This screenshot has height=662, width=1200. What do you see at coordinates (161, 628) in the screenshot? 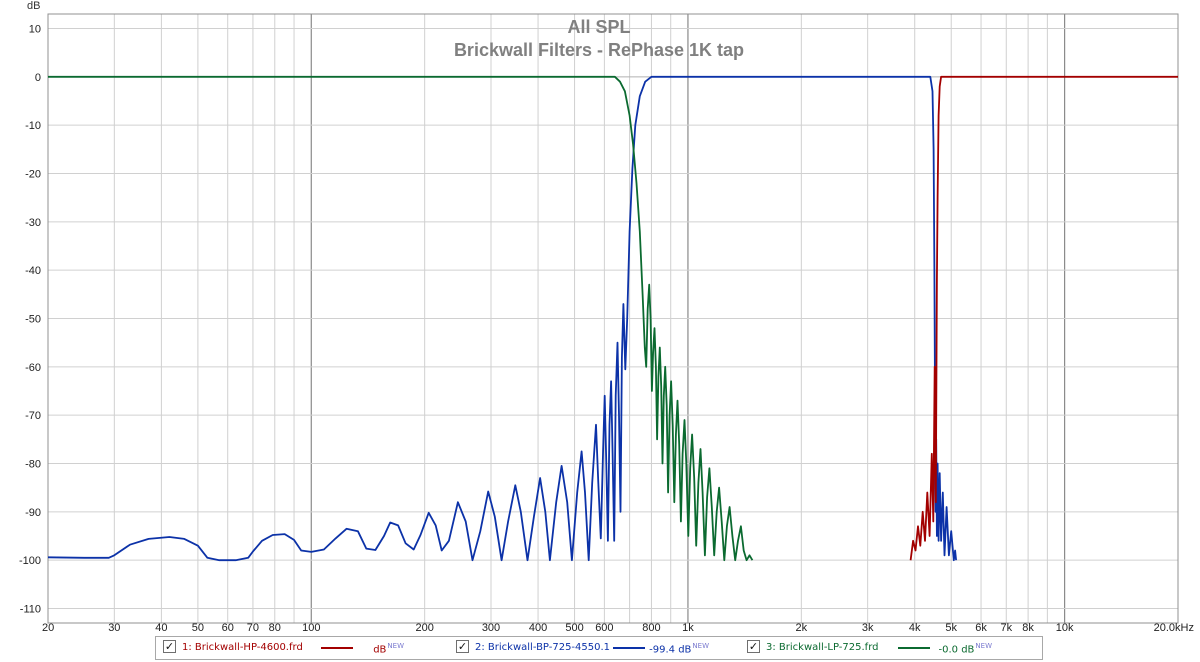
I see `x-tick-label: 40` at bounding box center [161, 628].